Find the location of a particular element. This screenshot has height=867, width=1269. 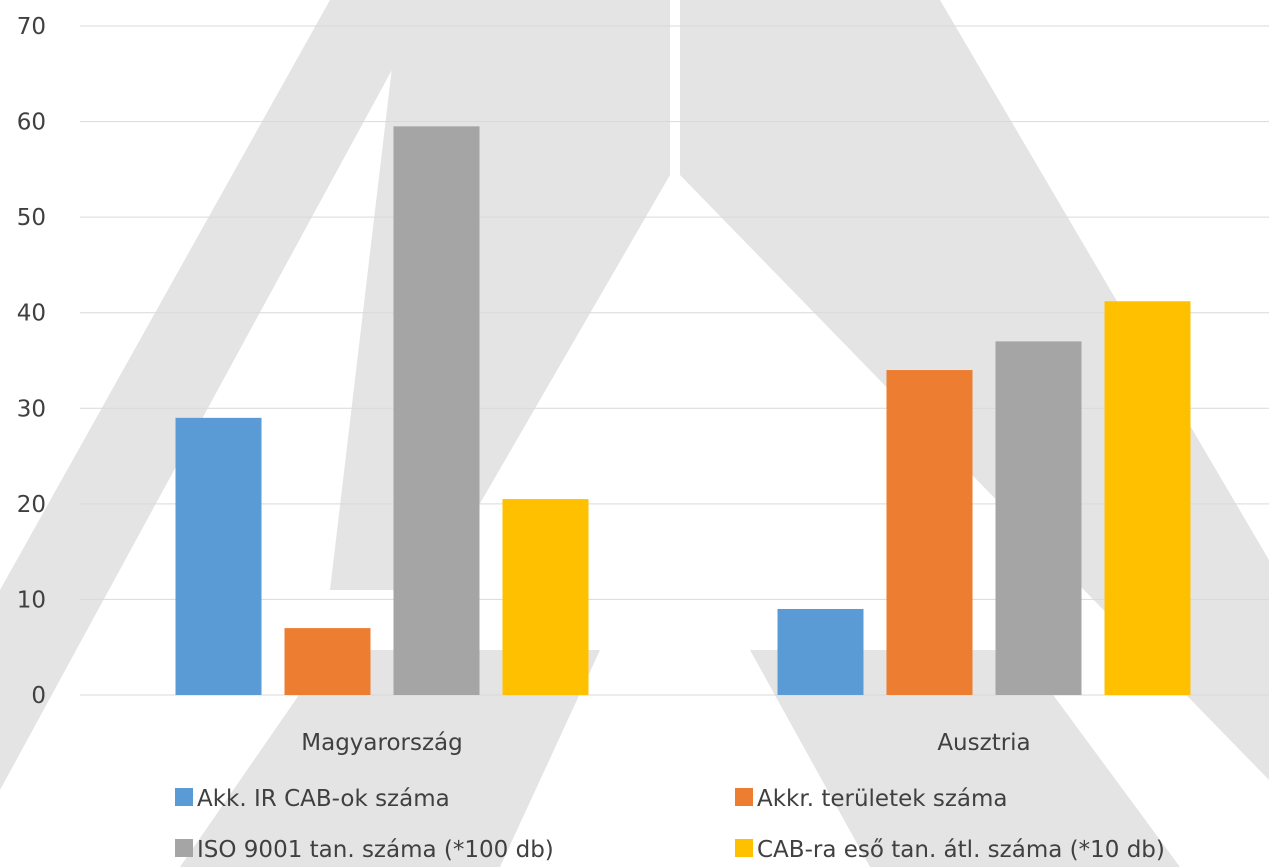

legend-label: ISO 9001 tan. száma (*100 db) is located at coordinates (375, 850).